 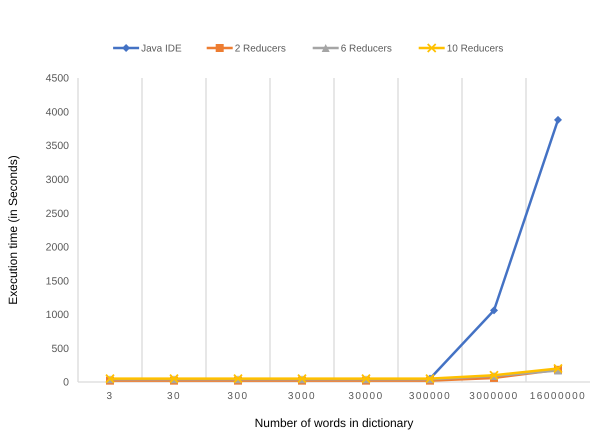 I want to click on y-tick-label: 4000, so click(x=58, y=112).